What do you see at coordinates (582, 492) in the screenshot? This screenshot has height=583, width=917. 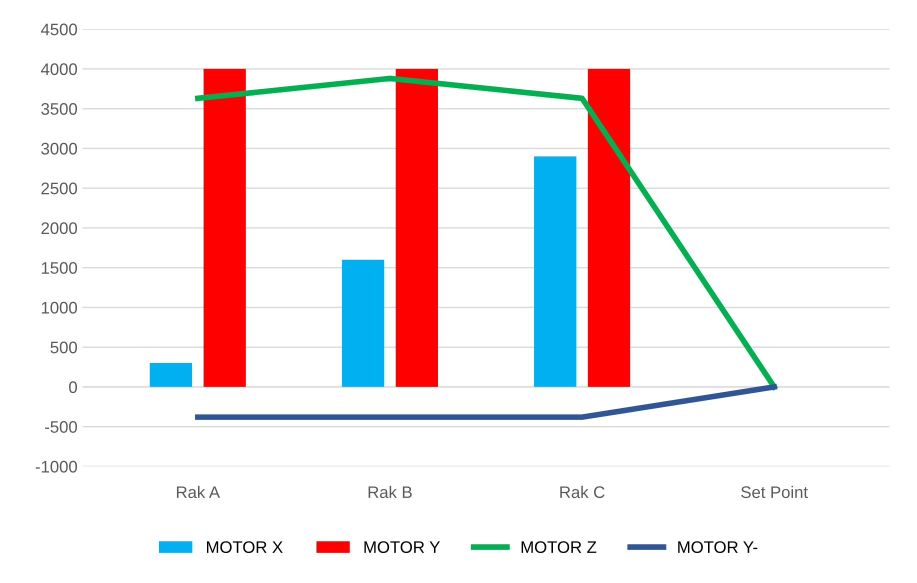 I see `x-tick-label: Rak C` at bounding box center [582, 492].